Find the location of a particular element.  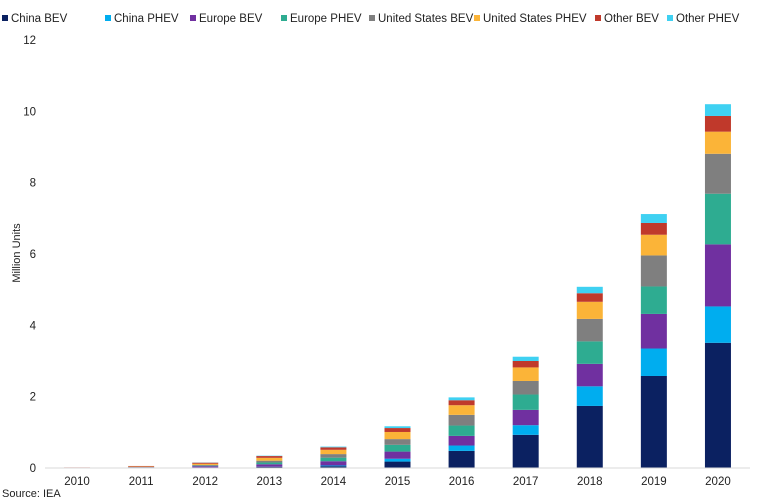

y-tick-label: 6 is located at coordinates (33, 255).